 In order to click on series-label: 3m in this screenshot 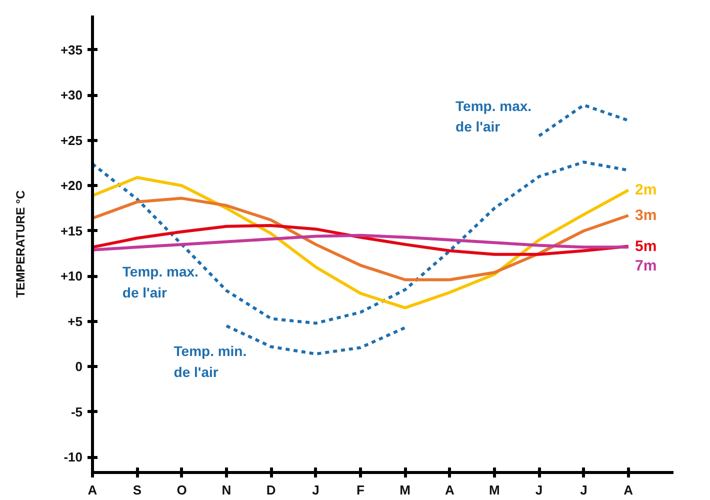, I will do `click(646, 215)`.